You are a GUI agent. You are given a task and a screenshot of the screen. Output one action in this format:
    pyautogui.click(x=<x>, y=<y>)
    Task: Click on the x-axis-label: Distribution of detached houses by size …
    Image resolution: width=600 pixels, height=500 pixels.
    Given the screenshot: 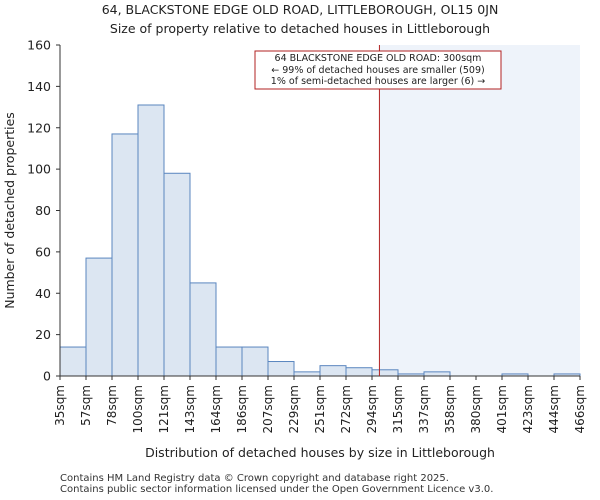 What is the action you would take?
    pyautogui.click(x=320, y=452)
    